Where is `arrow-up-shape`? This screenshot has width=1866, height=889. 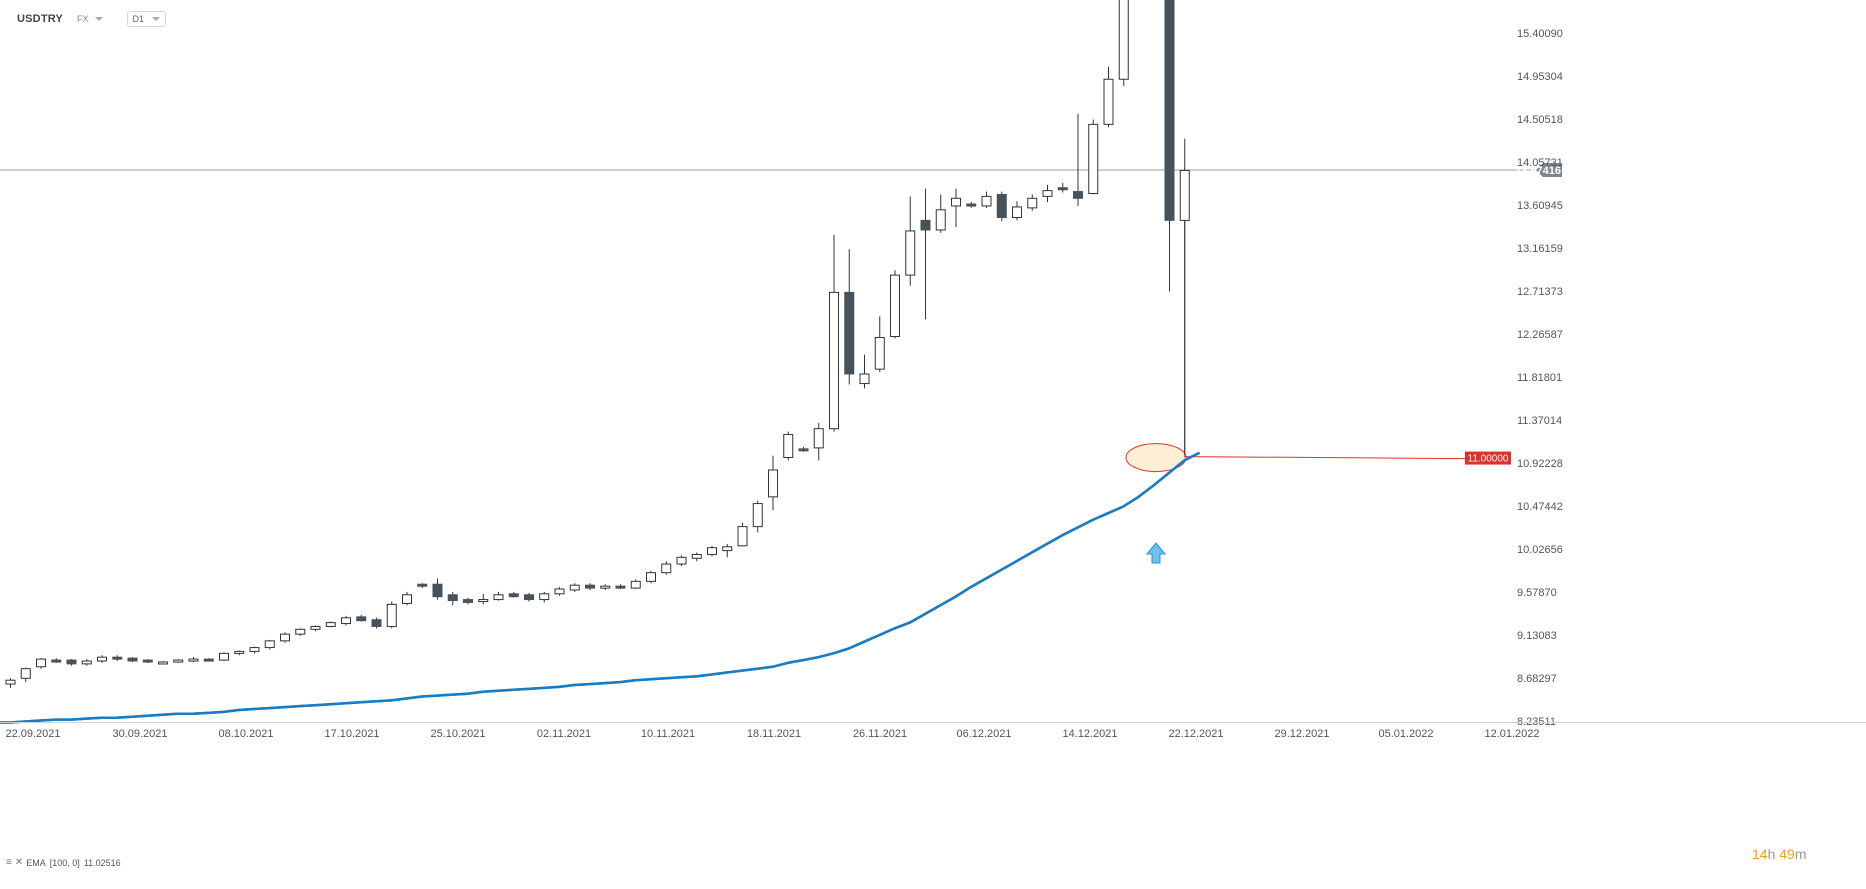
arrow-up-shape is located at coordinates (1156, 553).